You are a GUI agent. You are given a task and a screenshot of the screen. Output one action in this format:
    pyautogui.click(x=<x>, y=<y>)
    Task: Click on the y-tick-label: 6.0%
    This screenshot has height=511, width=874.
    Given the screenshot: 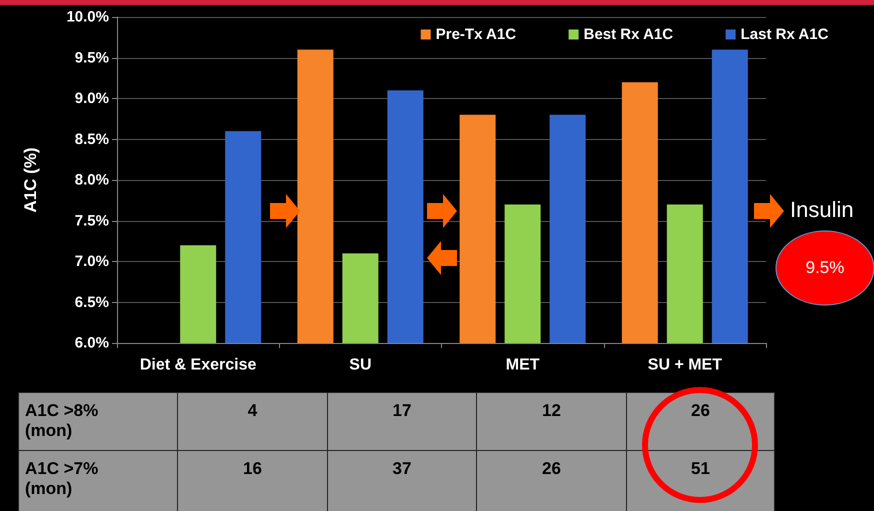 What is the action you would take?
    pyautogui.click(x=91, y=343)
    